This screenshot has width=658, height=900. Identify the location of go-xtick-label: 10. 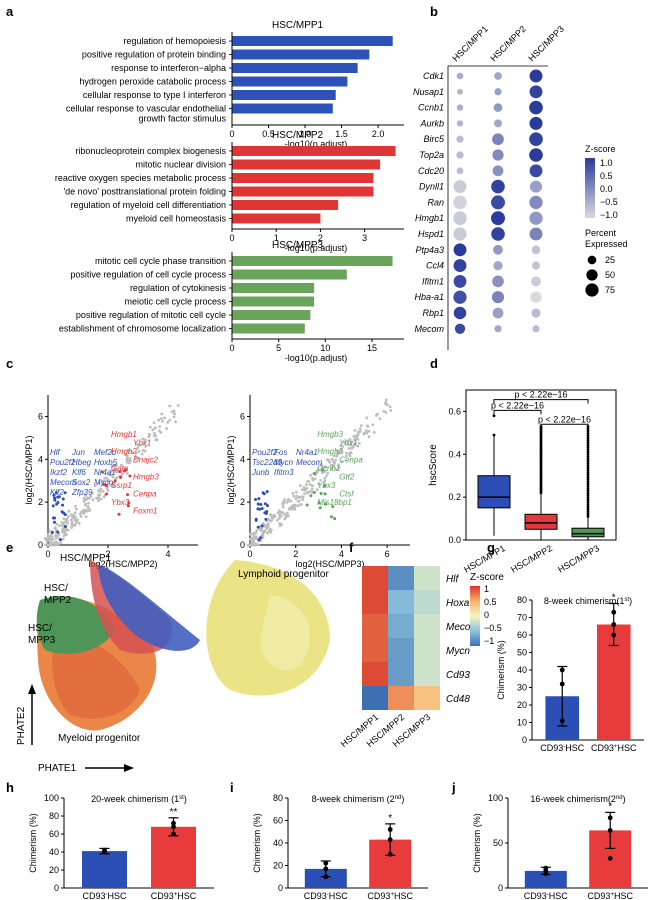
(325, 348).